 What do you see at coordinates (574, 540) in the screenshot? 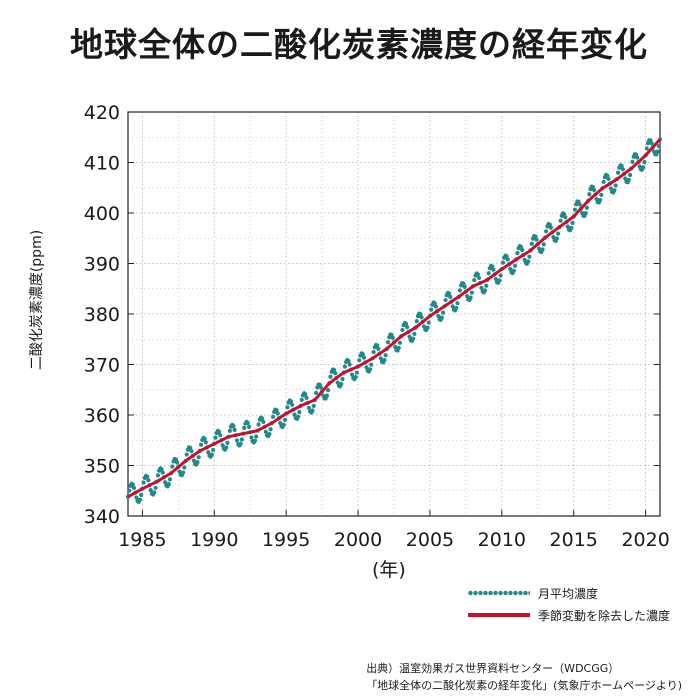
I see `x-tick-label: 2015` at bounding box center [574, 540].